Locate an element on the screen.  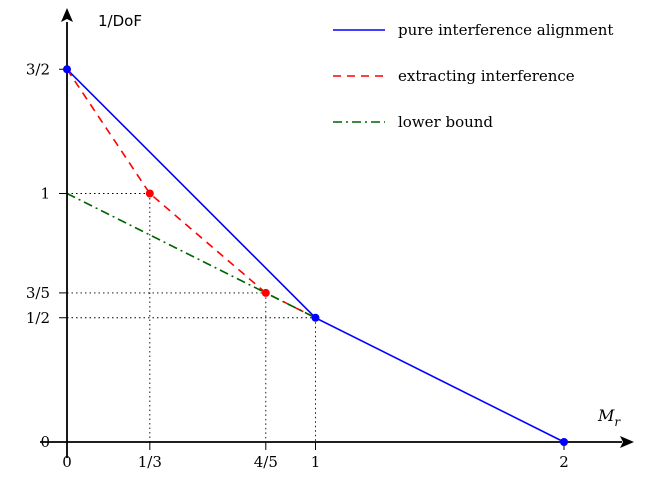
legend-label-1: extracting interference is located at coordinates (486, 76).